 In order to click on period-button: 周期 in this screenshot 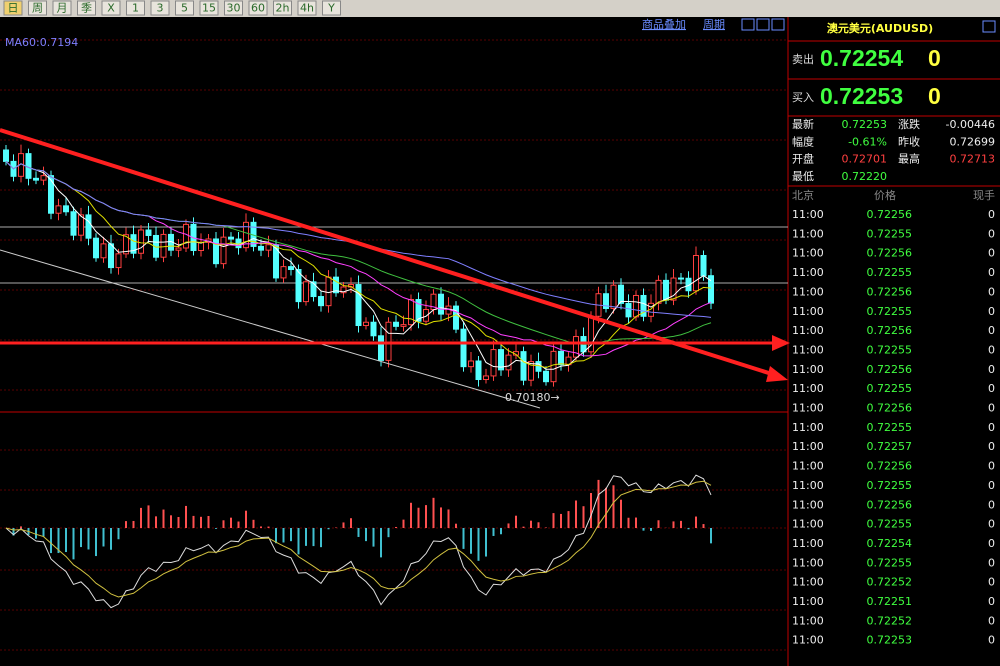, I will do `click(714, 24)`.